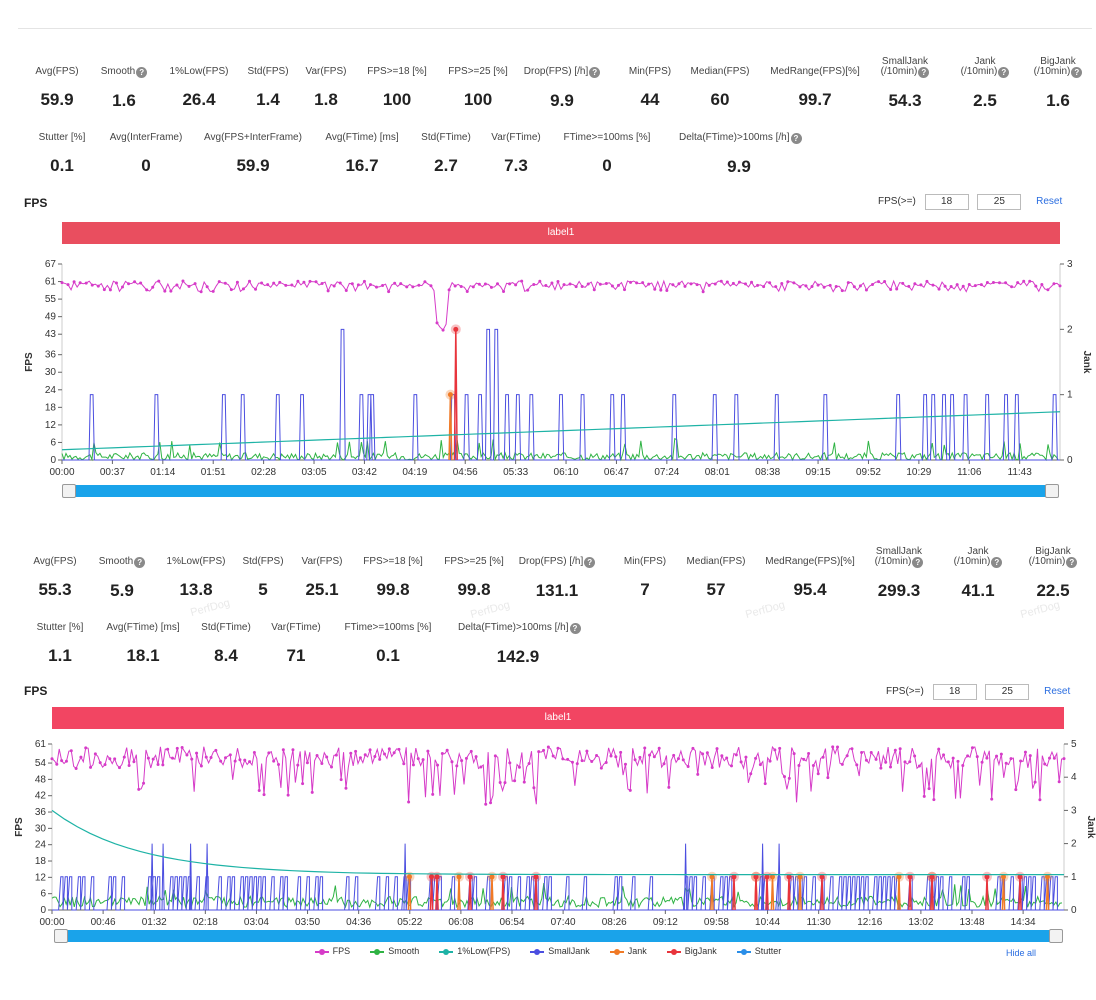 The width and height of the screenshot is (1096, 1000). I want to click on label-bar-2: label1, so click(558, 718).